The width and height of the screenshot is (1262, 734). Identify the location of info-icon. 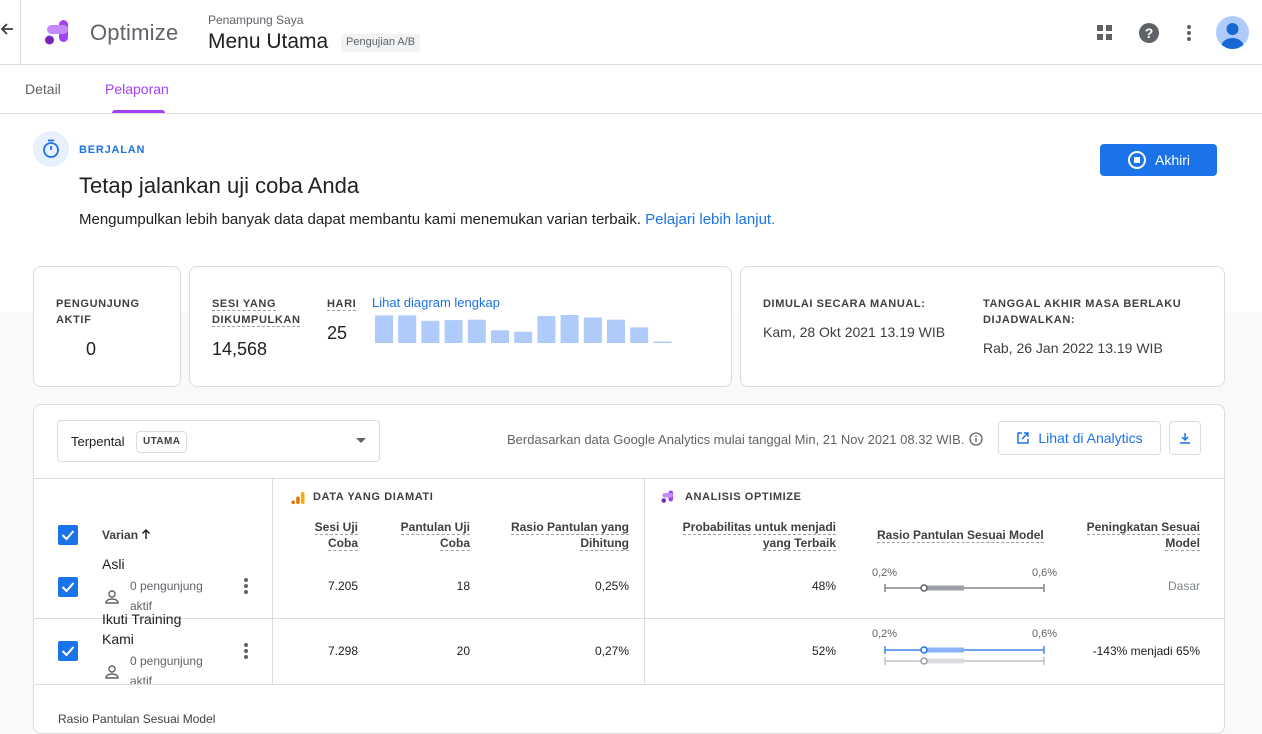
(976, 439).